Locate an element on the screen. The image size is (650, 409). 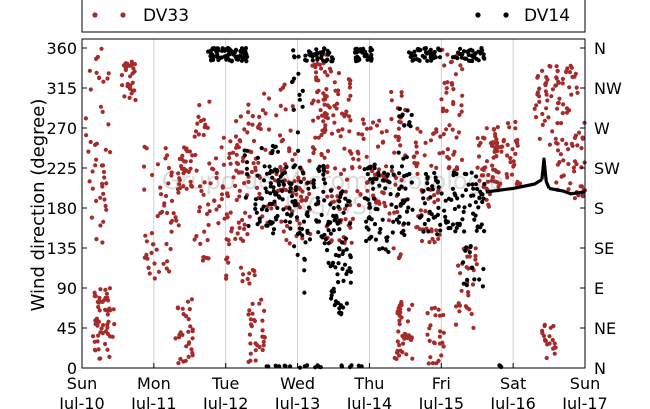
y-tick-label-45: 45 is located at coordinates (67, 328).